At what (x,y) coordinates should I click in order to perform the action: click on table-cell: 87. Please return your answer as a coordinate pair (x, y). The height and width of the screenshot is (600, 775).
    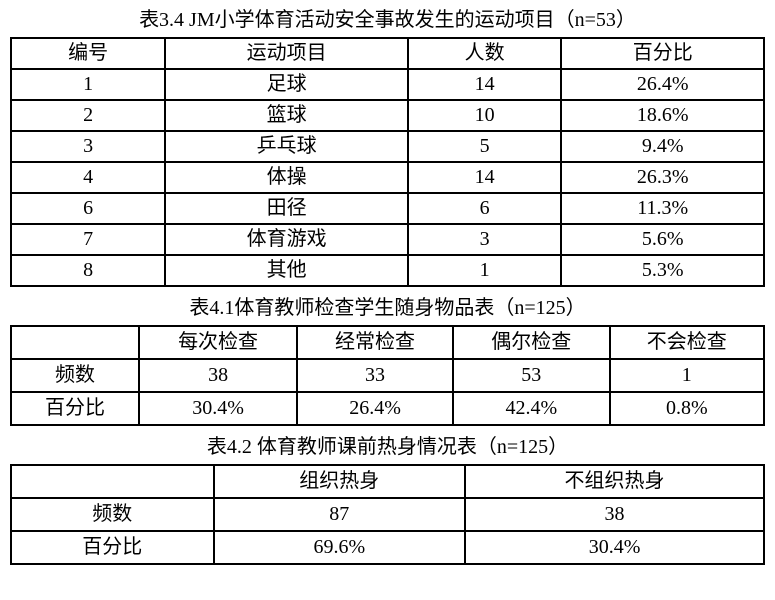
    Looking at the image, I should click on (339, 514).